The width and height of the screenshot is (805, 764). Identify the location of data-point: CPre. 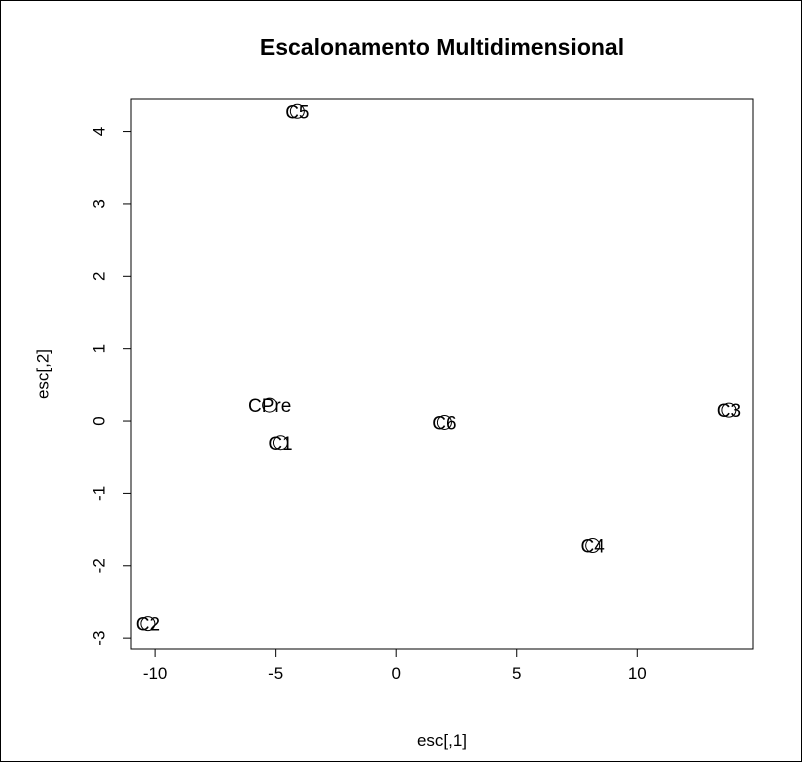
(269, 406).